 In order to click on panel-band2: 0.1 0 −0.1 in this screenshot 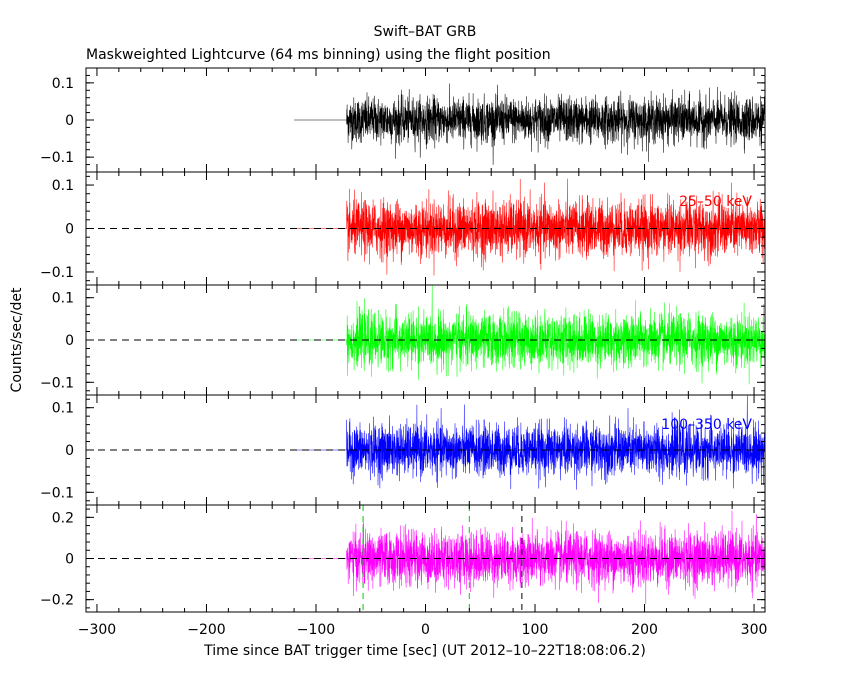, I will do `click(403, 340)`.